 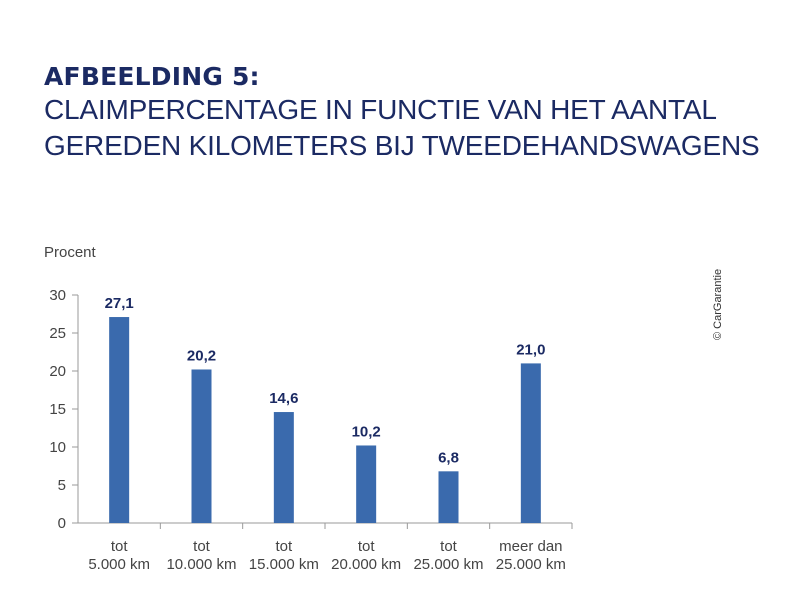 What do you see at coordinates (366, 564) in the screenshot?
I see `x-tick-label: 20.000 km` at bounding box center [366, 564].